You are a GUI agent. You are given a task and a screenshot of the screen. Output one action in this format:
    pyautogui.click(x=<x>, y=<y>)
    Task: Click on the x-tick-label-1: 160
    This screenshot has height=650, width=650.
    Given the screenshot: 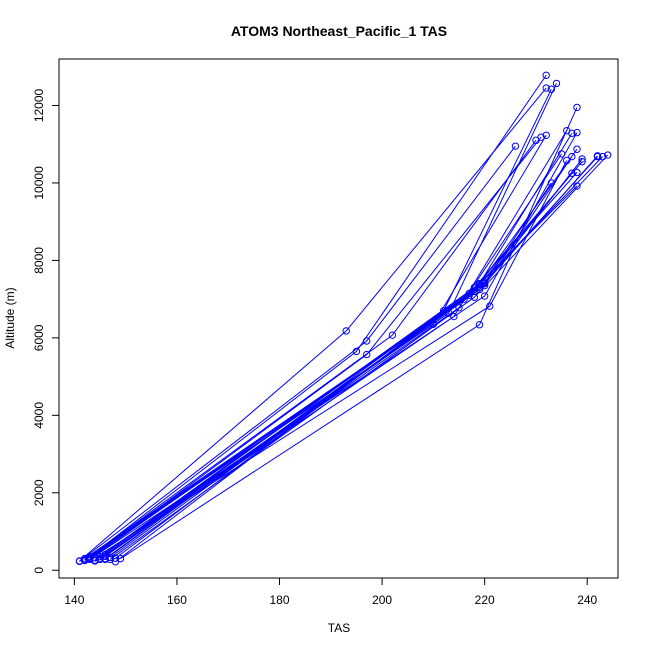 What is the action you would take?
    pyautogui.click(x=177, y=600)
    